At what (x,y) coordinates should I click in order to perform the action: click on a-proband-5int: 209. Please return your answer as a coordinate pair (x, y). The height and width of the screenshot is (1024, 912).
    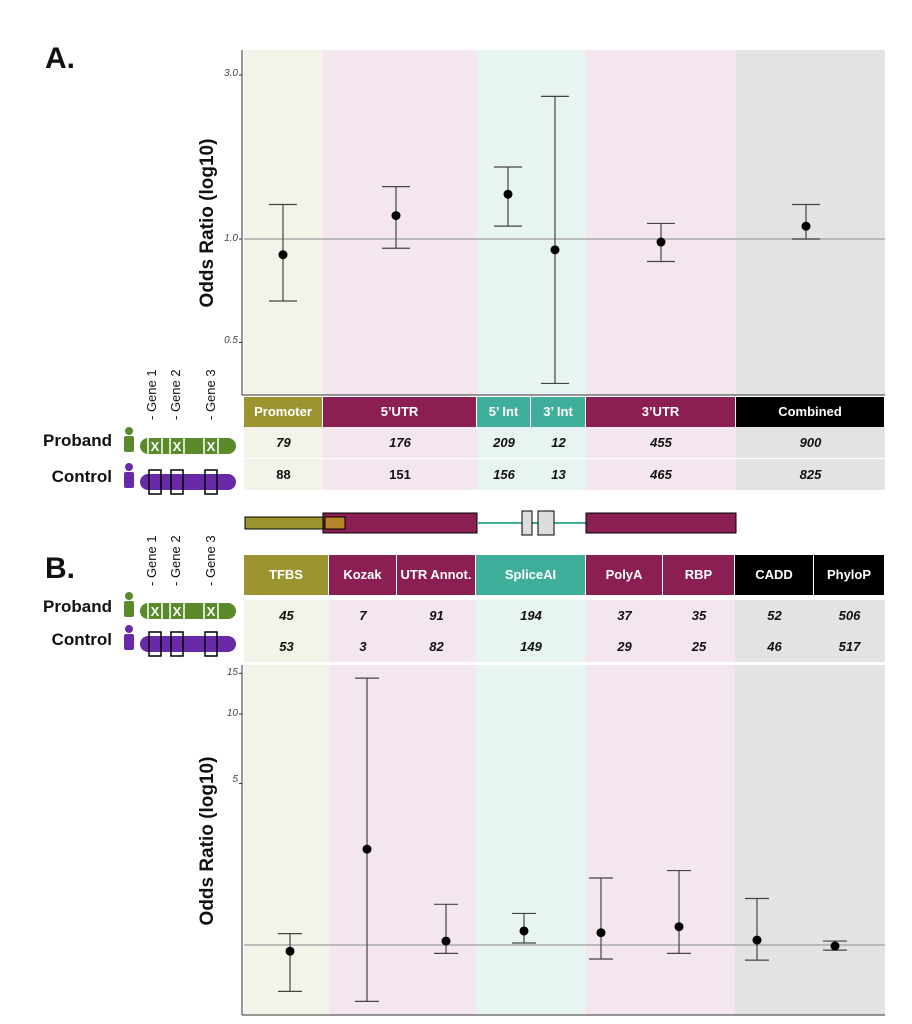
    Looking at the image, I should click on (504, 442).